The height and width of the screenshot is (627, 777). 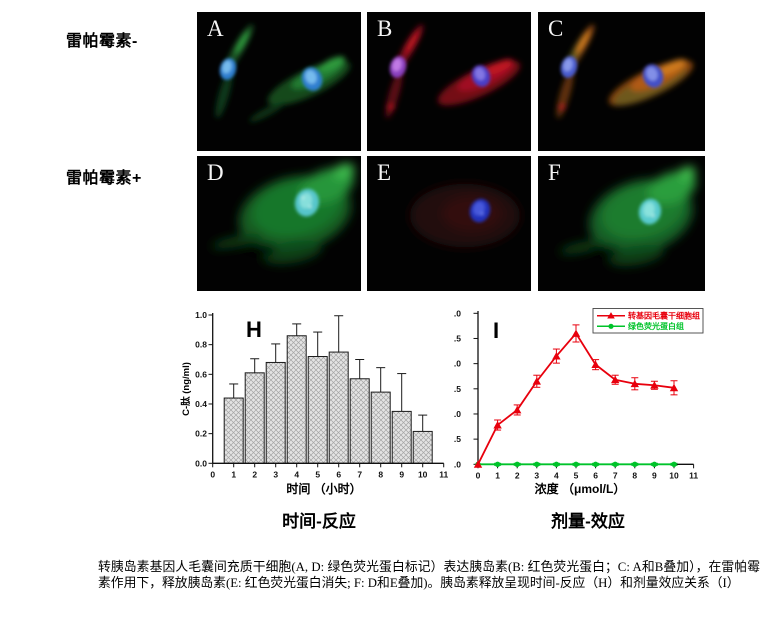 What do you see at coordinates (104, 178) in the screenshot?
I see `row-label-rapamycin-plus: 雷帕霉素+` at bounding box center [104, 178].